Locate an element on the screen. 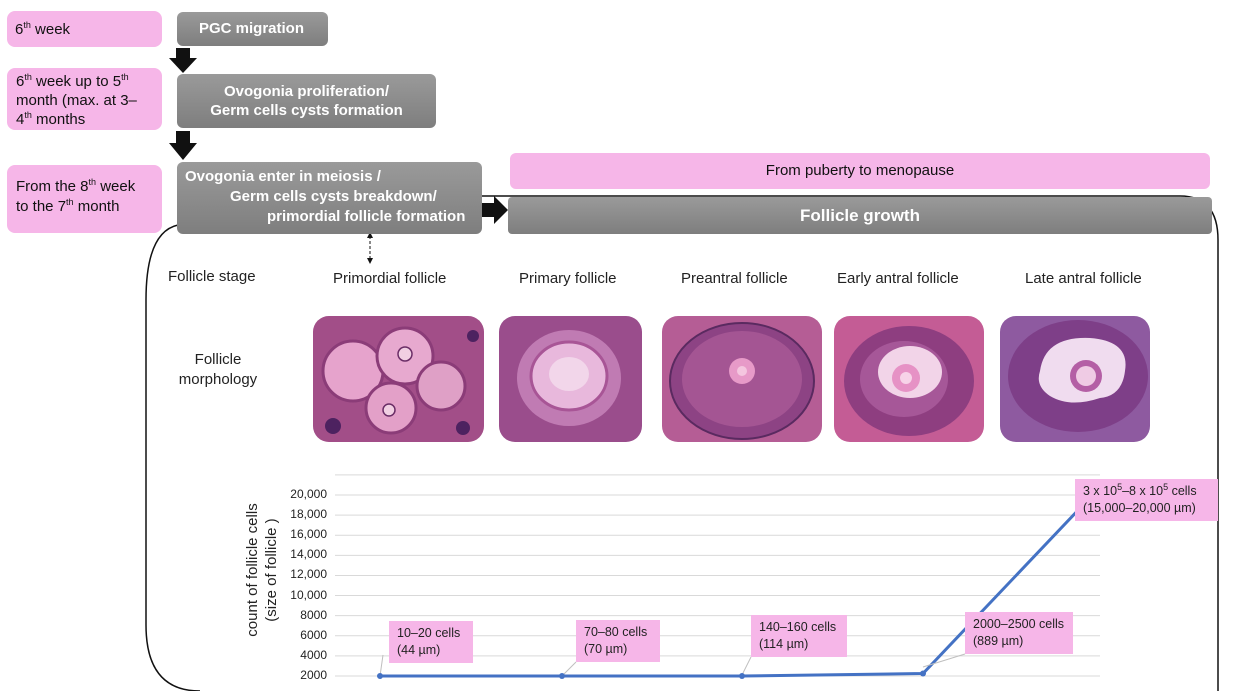  chart-y-tick-label: 2000 is located at coordinates (313, 675).